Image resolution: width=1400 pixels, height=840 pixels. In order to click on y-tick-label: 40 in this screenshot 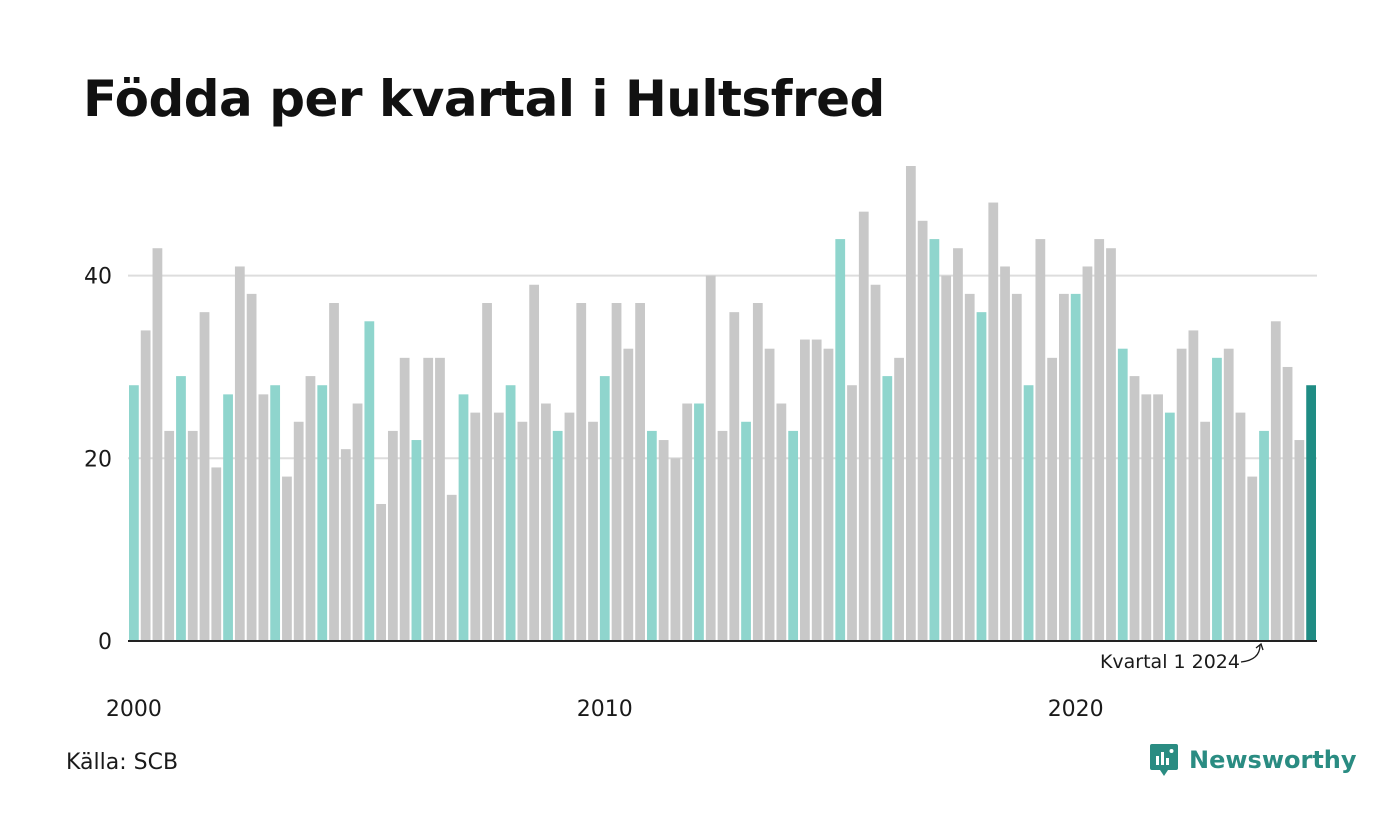, I will do `click(98, 277)`.